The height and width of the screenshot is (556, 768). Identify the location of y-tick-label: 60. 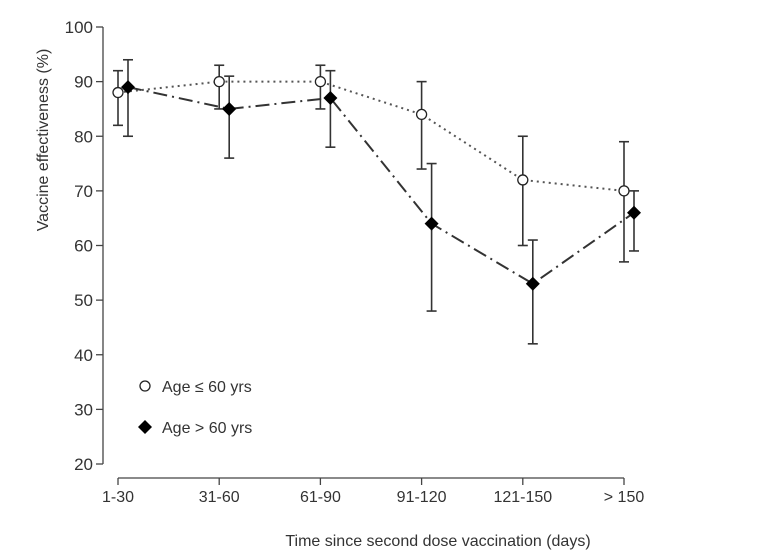
(83, 246).